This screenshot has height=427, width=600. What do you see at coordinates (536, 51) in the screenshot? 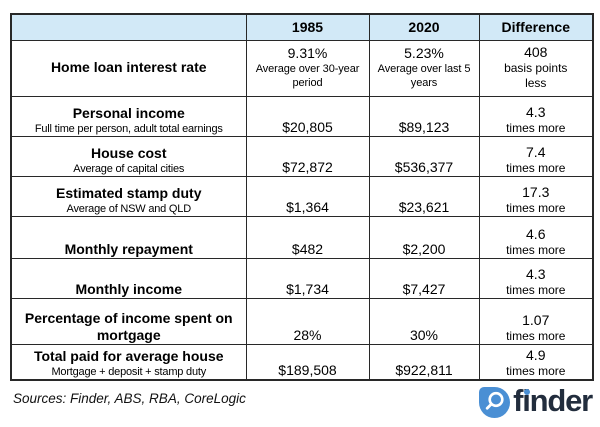
I see `difference-value: 408` at bounding box center [536, 51].